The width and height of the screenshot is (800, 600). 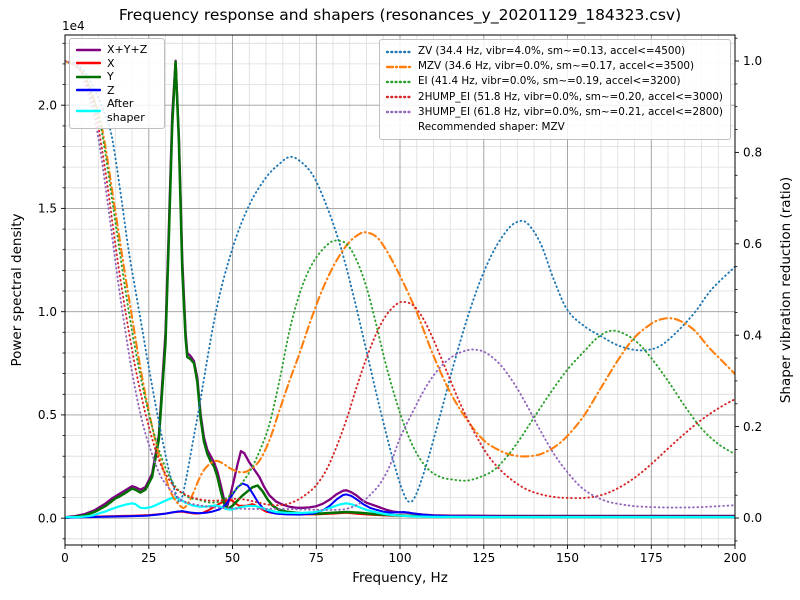 I want to click on svg-text: 50, so click(x=232, y=558).